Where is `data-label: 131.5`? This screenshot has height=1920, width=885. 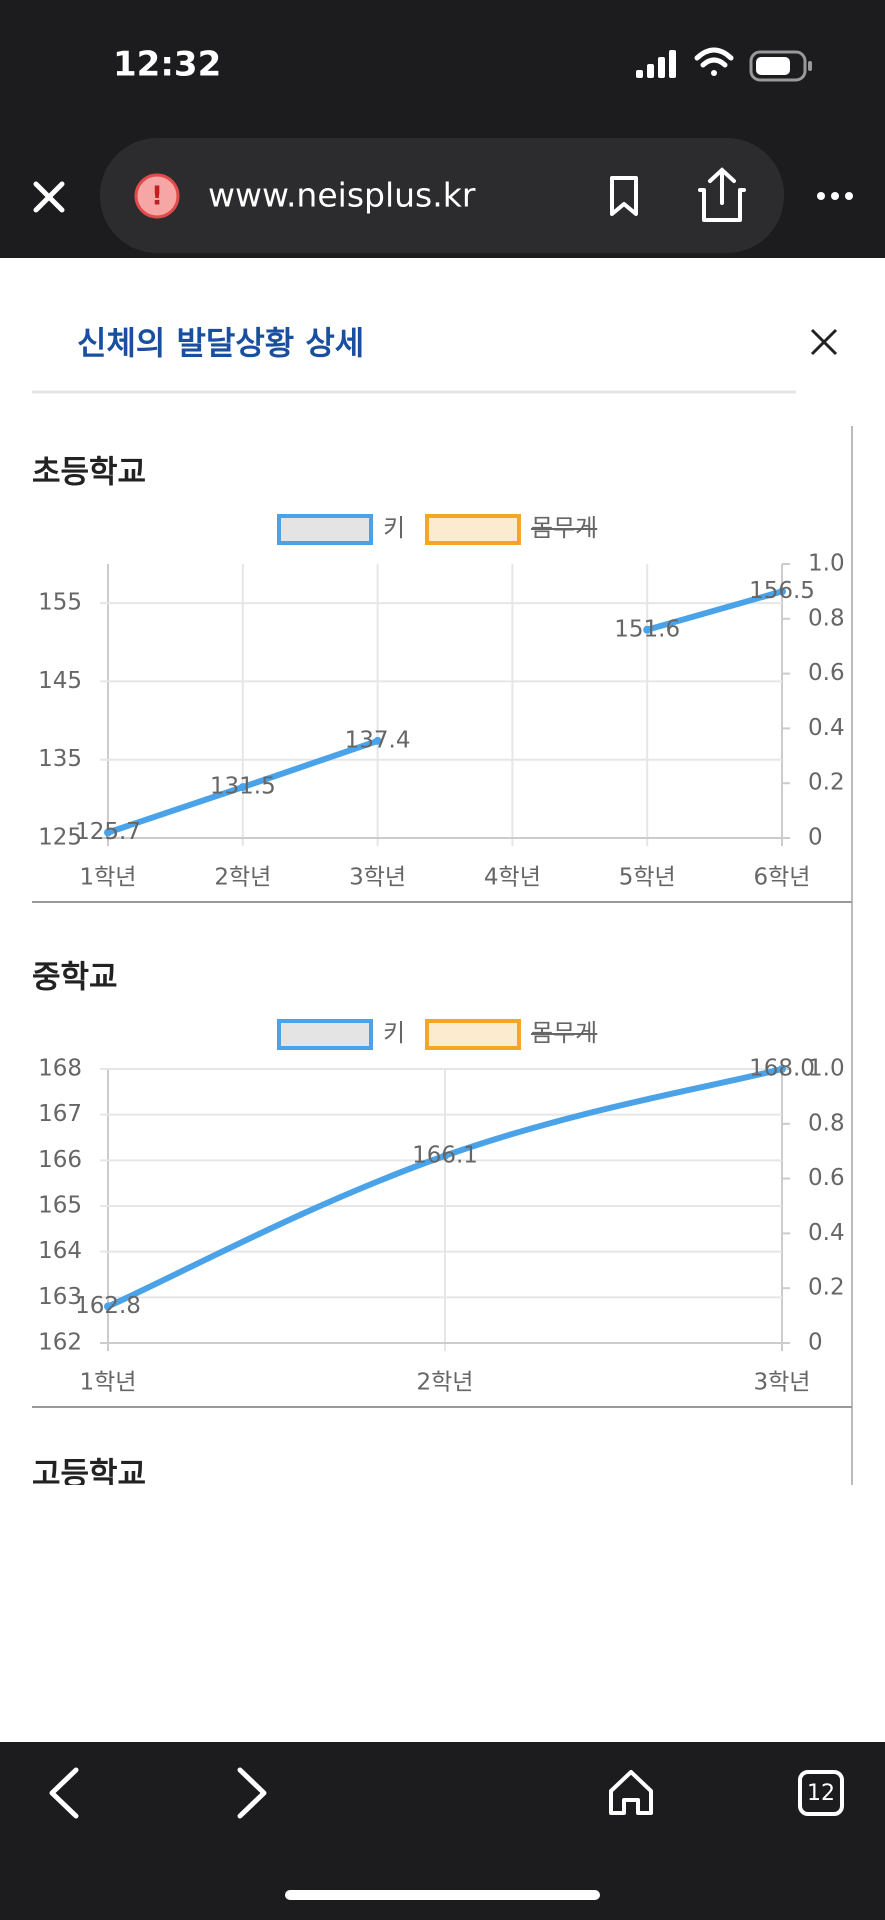
data-label: 131.5 is located at coordinates (243, 787).